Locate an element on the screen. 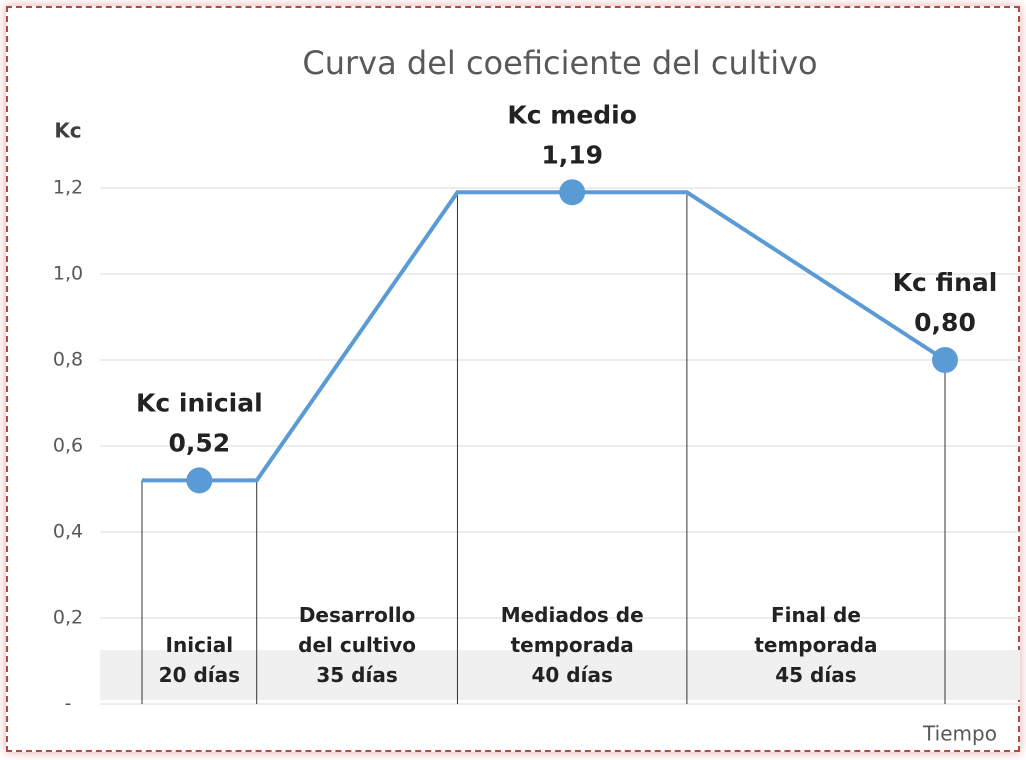  annotation-value: 0,52 is located at coordinates (200, 442).